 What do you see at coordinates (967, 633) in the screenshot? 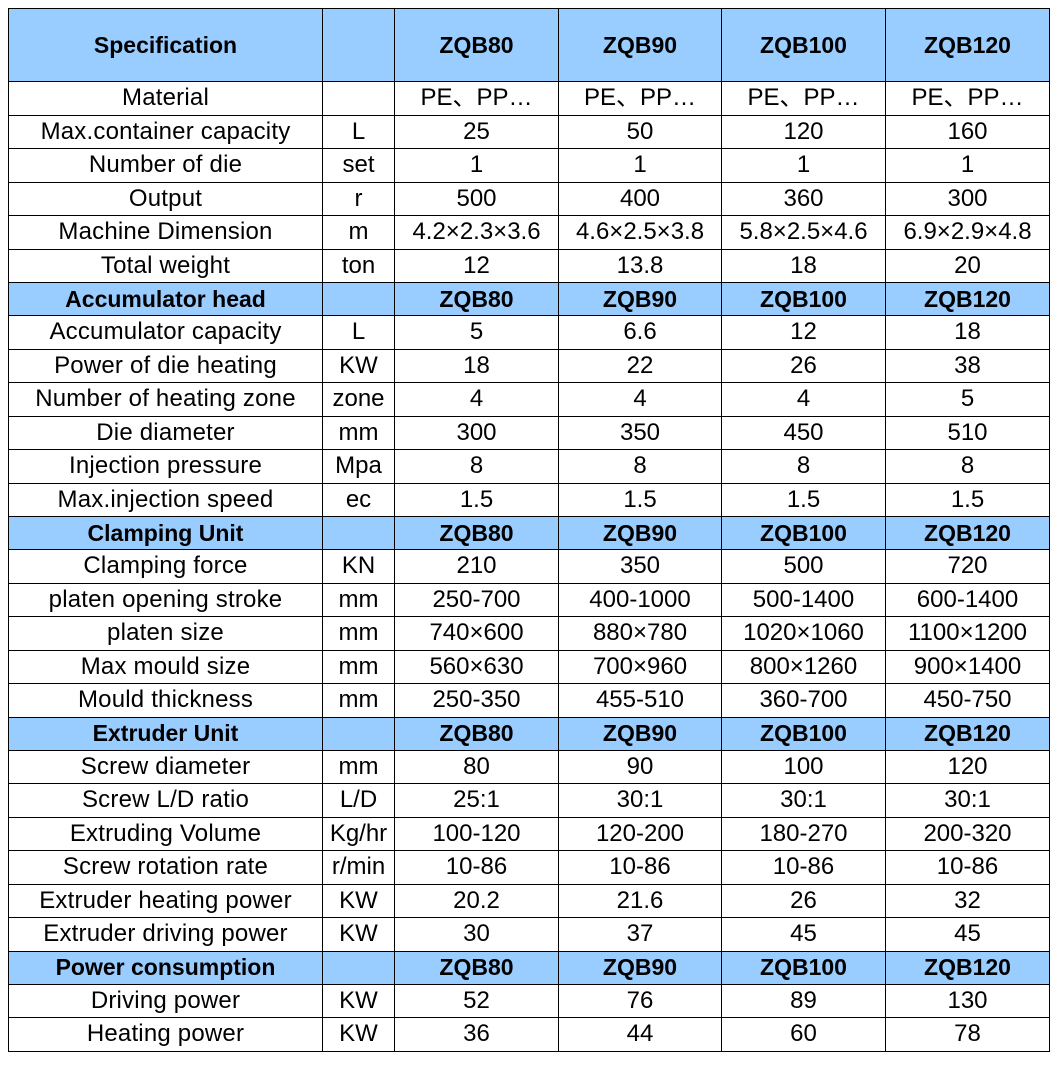
I see `value-cell: 1100×1200` at bounding box center [967, 633].